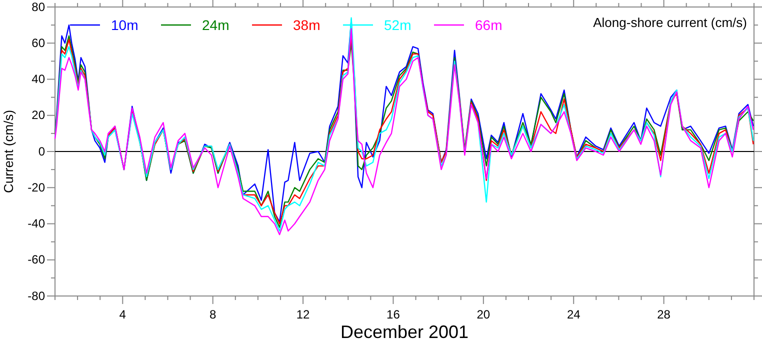  What do you see at coordinates (37, 259) in the screenshot?
I see `y-tick-label: -60` at bounding box center [37, 259].